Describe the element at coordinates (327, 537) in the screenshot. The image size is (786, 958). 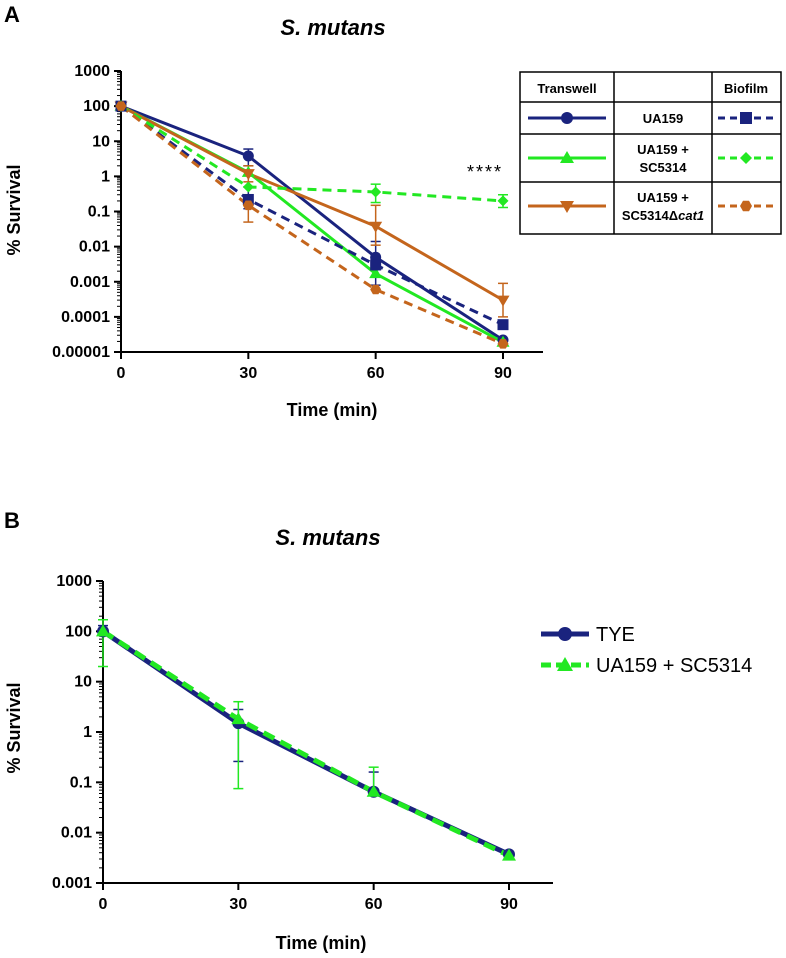
I see `panel-b-title: S. mutans` at that location.